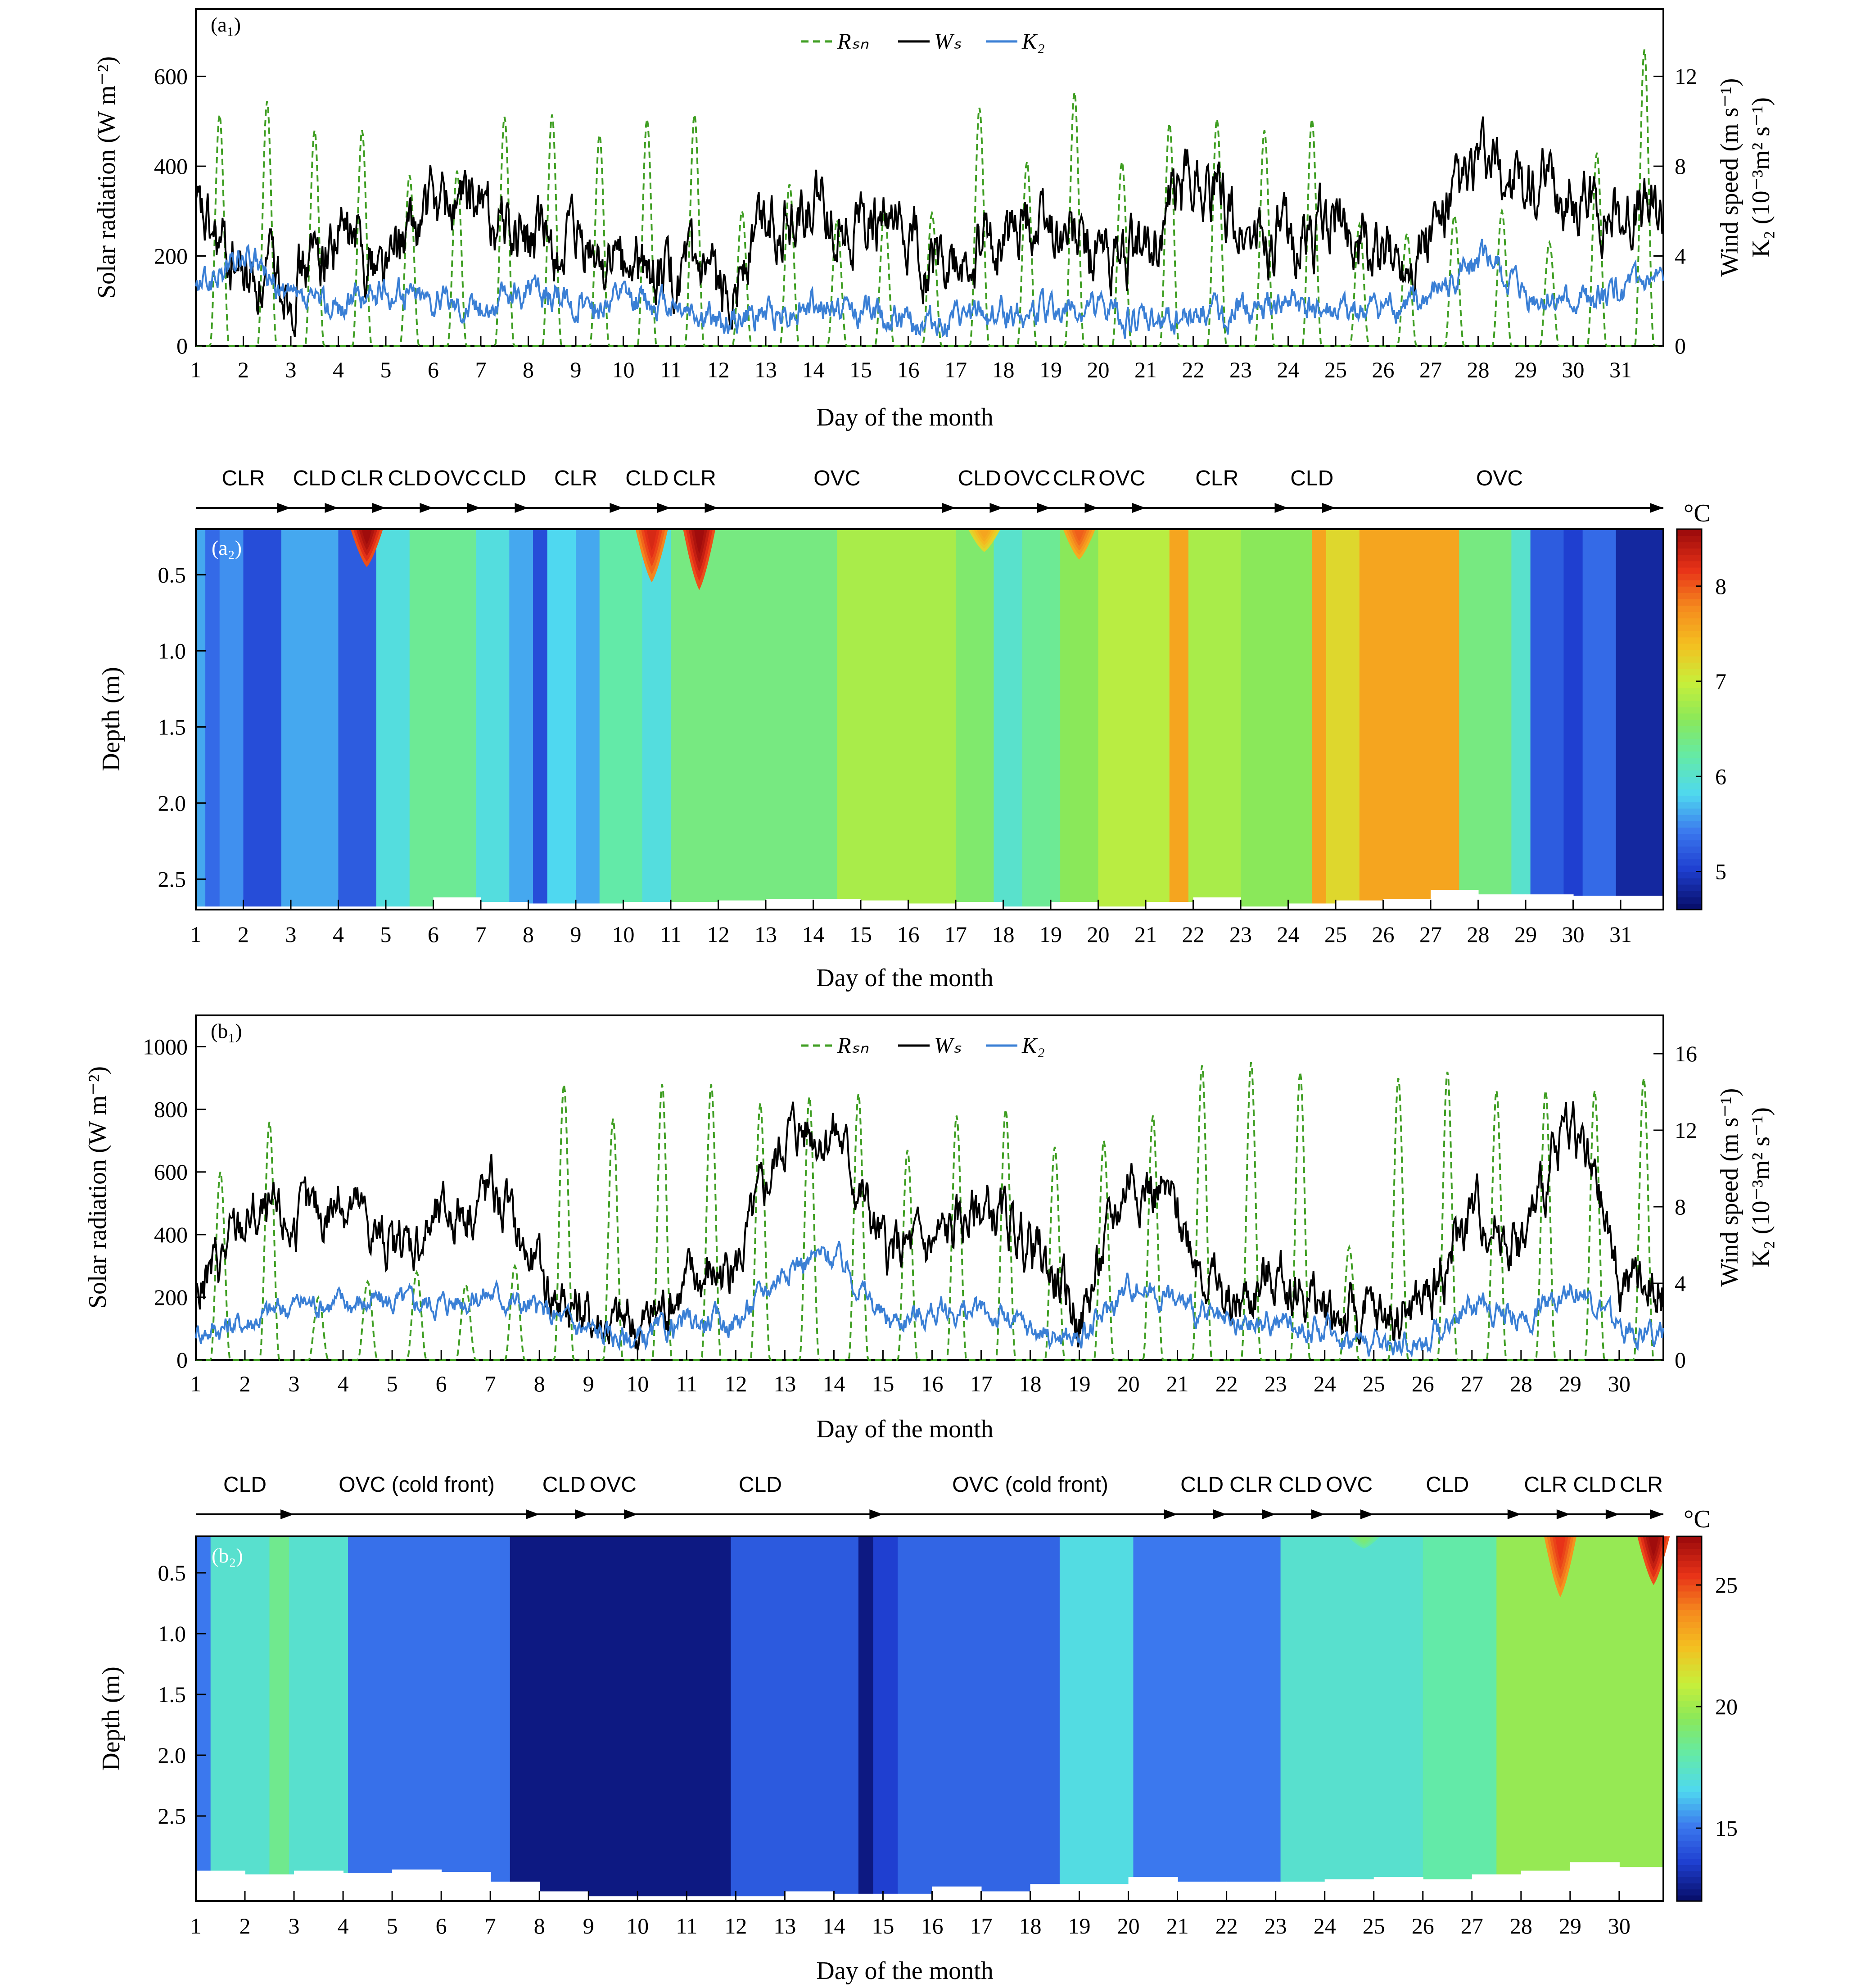  Describe the element at coordinates (929, 1719) in the screenshot. I see `b2-frame` at that location.